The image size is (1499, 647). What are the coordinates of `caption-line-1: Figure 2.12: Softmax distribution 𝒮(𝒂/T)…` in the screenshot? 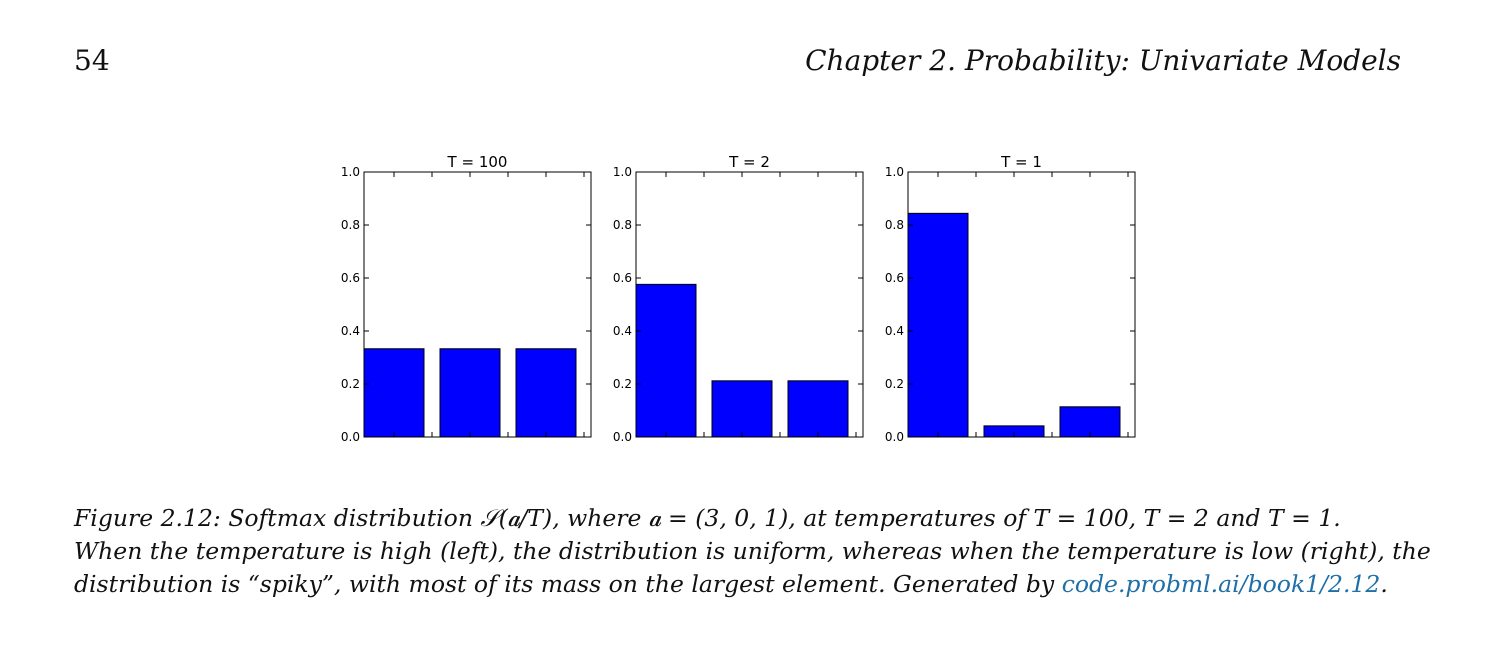 It's located at (707, 518).